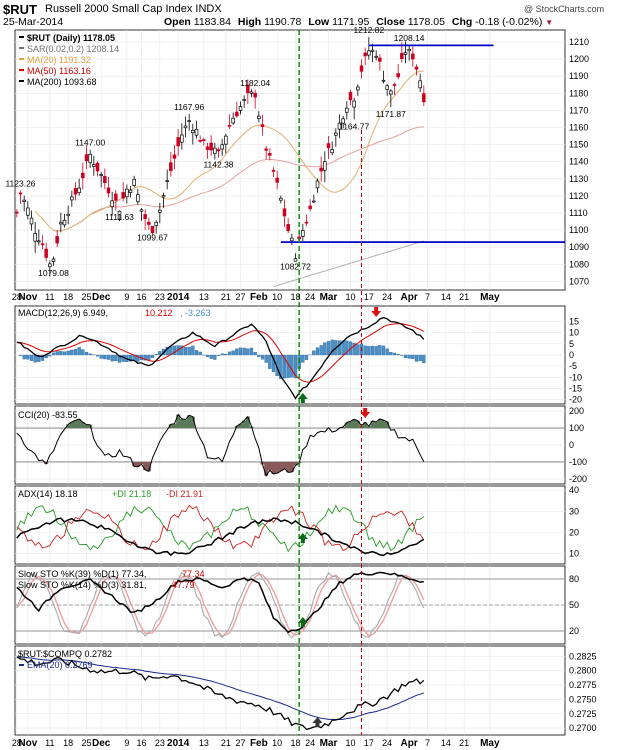 The width and height of the screenshot is (620, 750). What do you see at coordinates (571, 445) in the screenshot?
I see `y-tick-label: 0` at bounding box center [571, 445].